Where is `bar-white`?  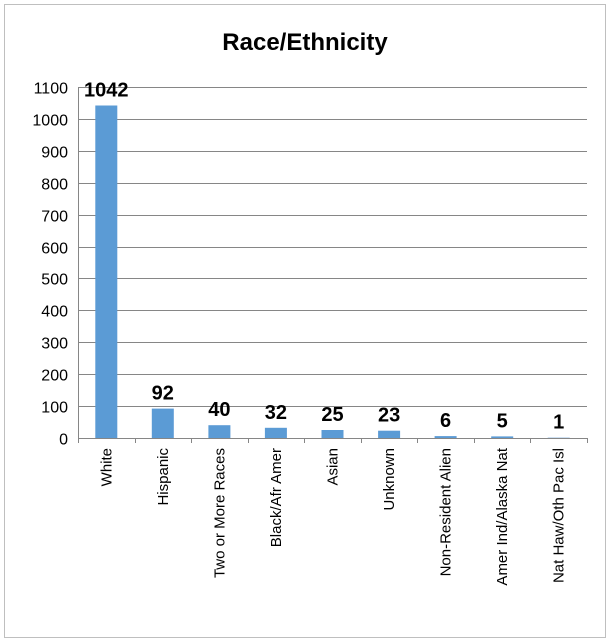
bar-white is located at coordinates (106, 272).